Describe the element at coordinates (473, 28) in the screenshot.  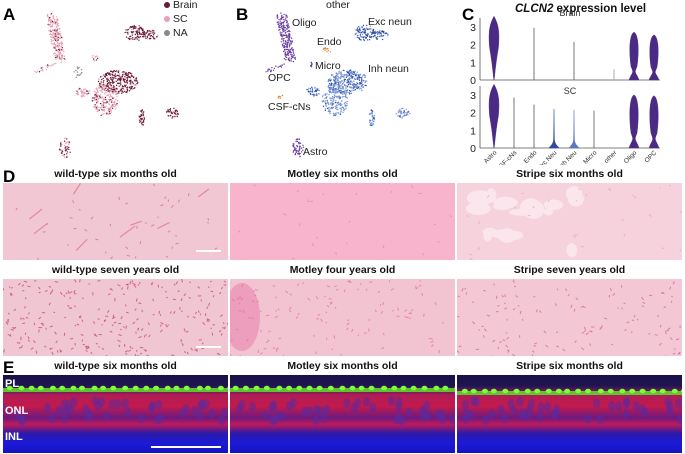
I see `y-tick-label: 3` at that location.